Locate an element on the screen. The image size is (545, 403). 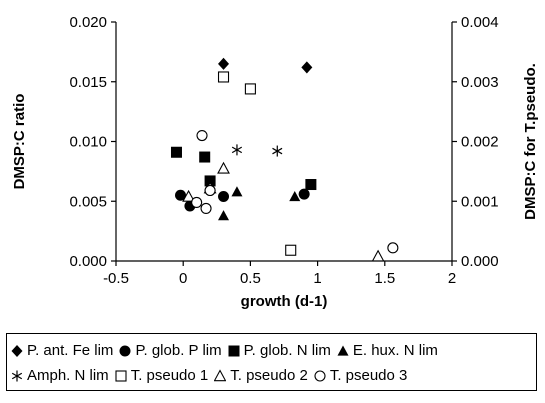
legend-entry: T. pseudo 3 is located at coordinates (361, 375).